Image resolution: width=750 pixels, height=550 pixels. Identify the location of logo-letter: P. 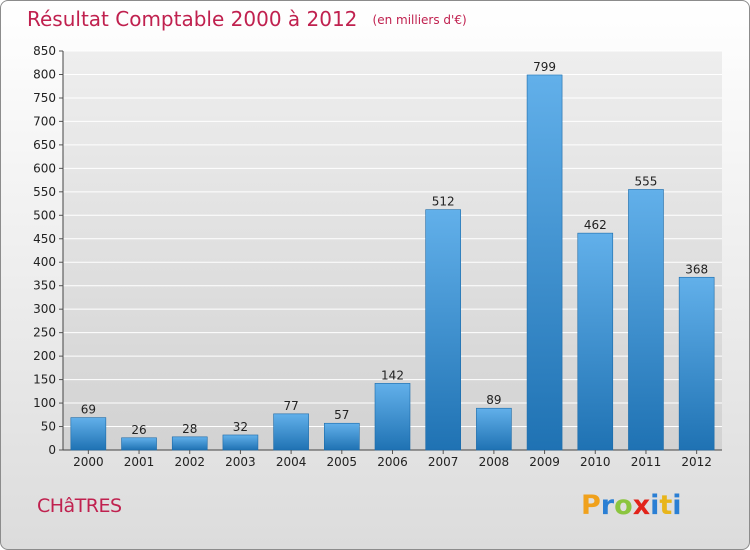
(591, 505).